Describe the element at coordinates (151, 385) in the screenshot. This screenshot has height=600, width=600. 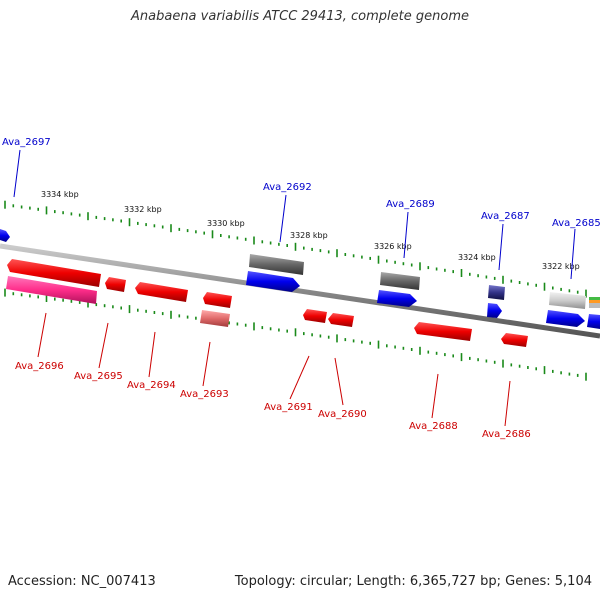
I see `label-ava-2694: Ava_2694` at that location.